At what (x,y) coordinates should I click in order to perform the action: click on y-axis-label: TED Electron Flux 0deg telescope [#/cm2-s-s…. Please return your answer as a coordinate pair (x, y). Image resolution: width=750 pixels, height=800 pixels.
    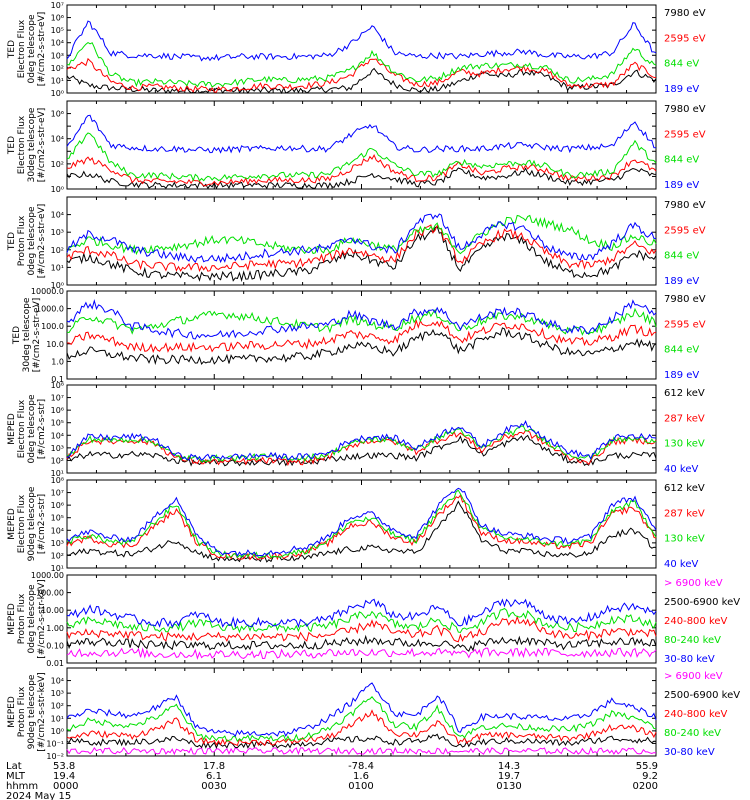
    Looking at the image, I should click on (27, 49).